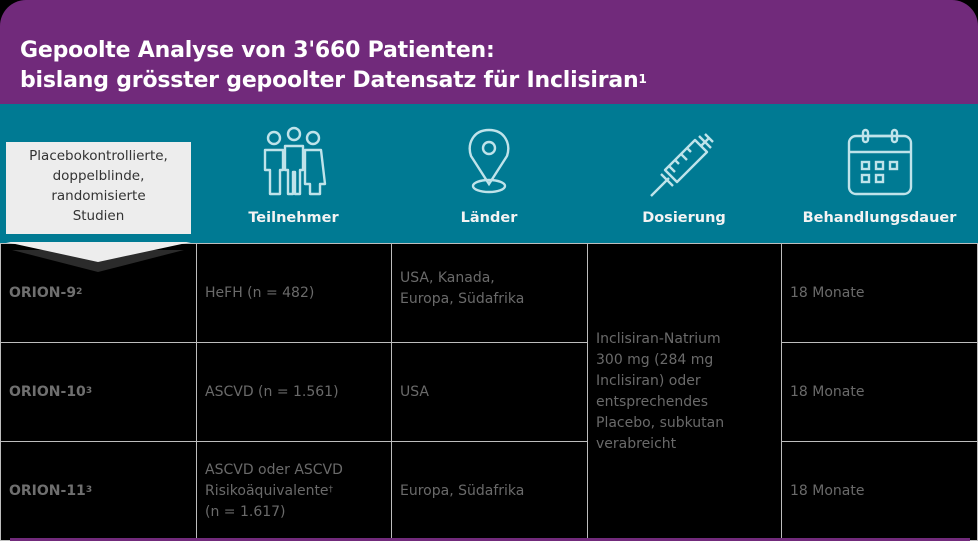  I want to click on study-name-cell: ORION-11 3, so click(98, 491).